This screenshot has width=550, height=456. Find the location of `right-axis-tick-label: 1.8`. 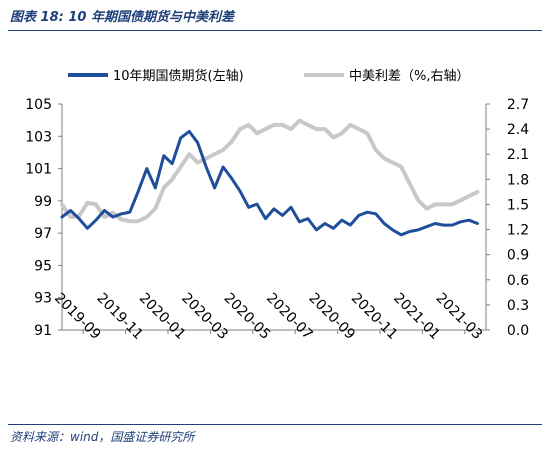

right-axis-tick-label: 1.8 is located at coordinates (518, 180).